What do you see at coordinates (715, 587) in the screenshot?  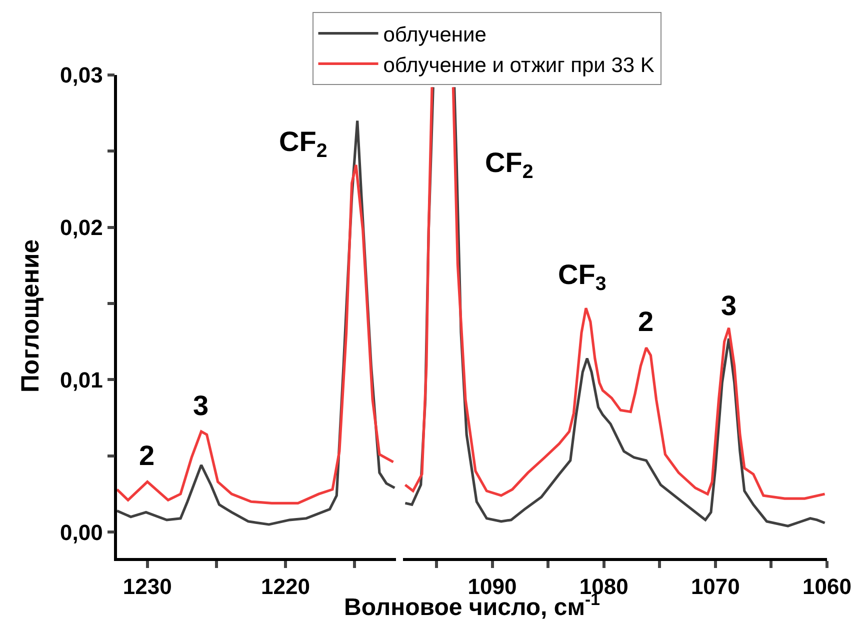 I see `x-tick-label: 1070` at bounding box center [715, 587].